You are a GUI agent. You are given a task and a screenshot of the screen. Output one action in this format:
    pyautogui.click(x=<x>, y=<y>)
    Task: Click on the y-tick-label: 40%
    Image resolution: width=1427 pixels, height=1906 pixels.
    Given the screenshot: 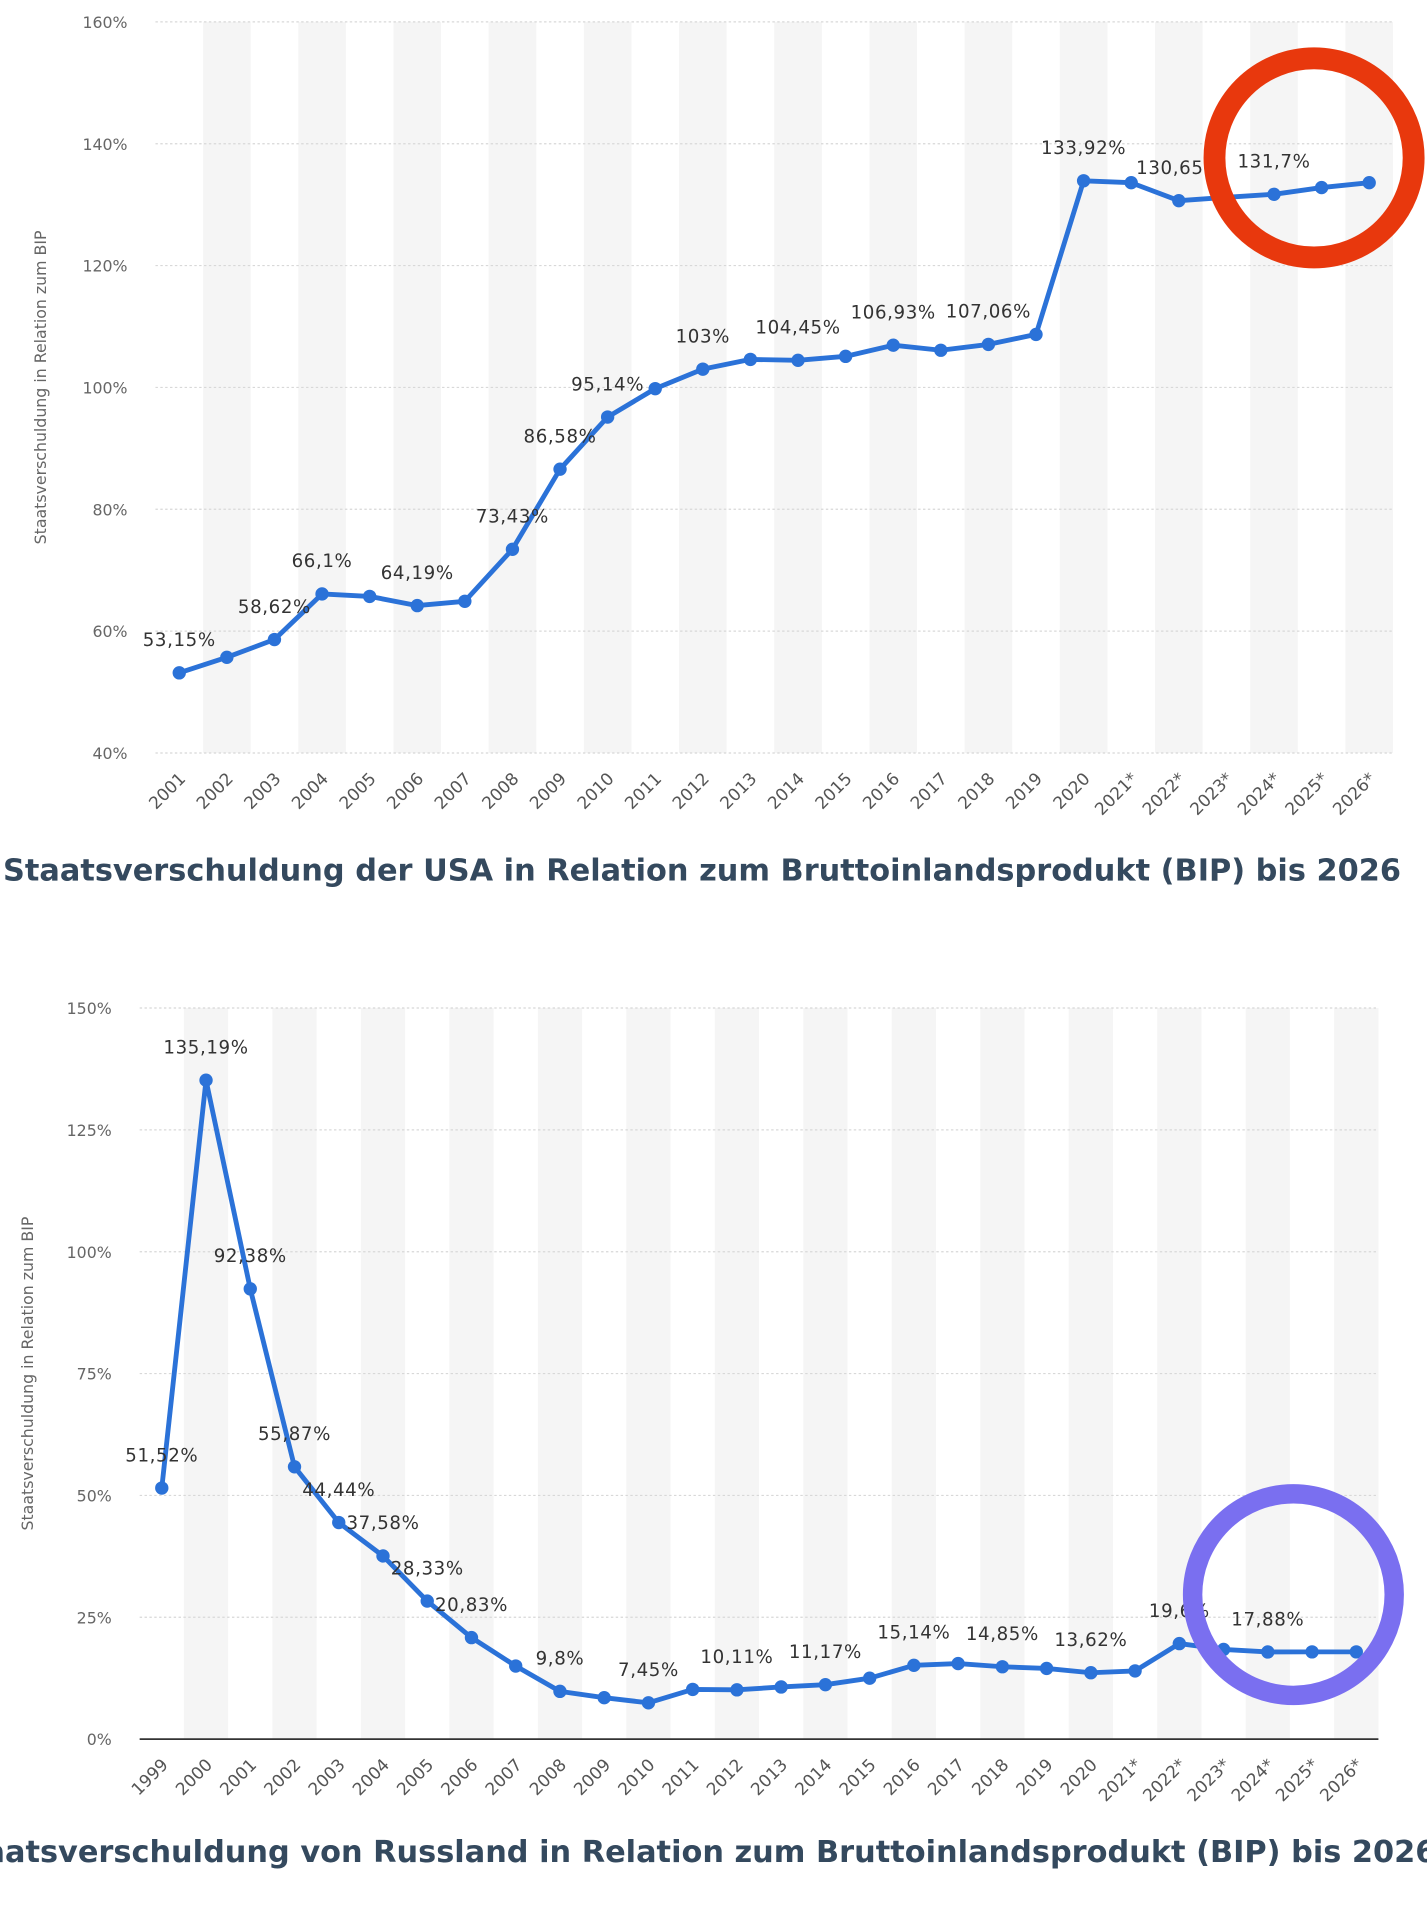 What is the action you would take?
    pyautogui.click(x=109, y=753)
    